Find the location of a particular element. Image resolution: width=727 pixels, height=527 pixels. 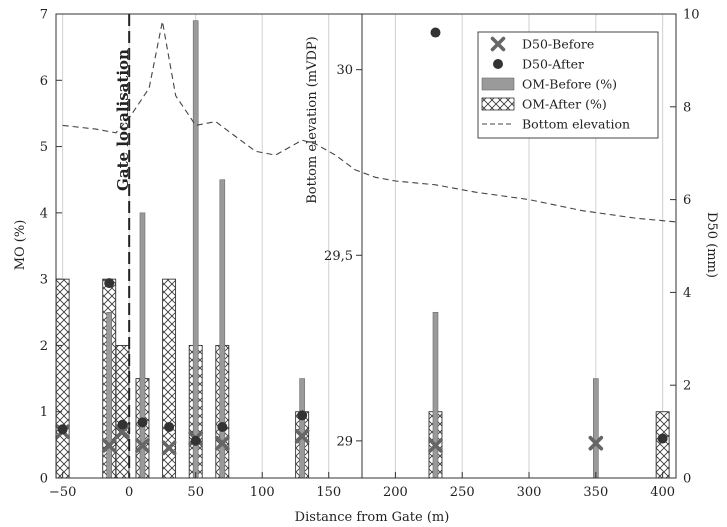

legend-entry-1-label: D50-After is located at coordinates (553, 64).